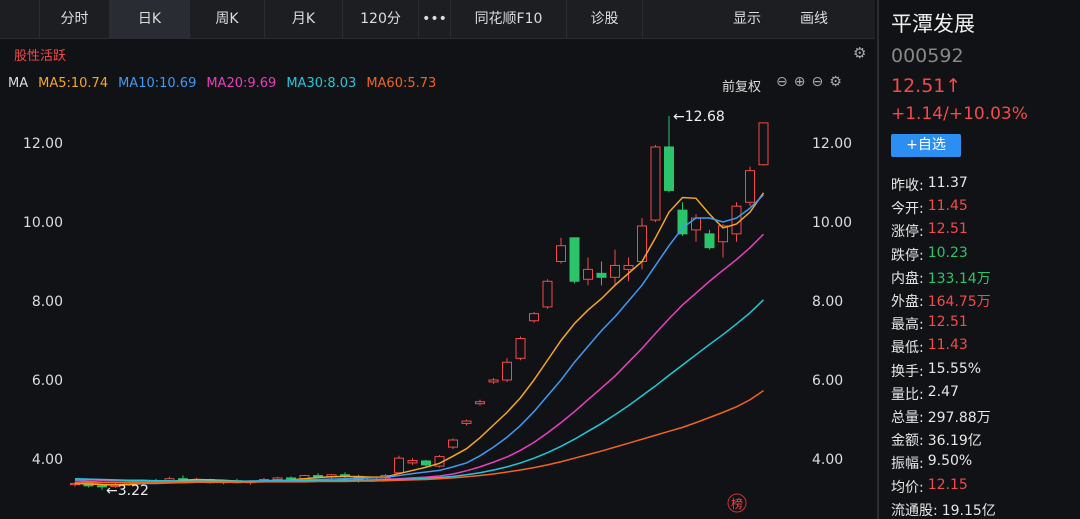  I want to click on quote-key: 换手:, so click(907, 371).